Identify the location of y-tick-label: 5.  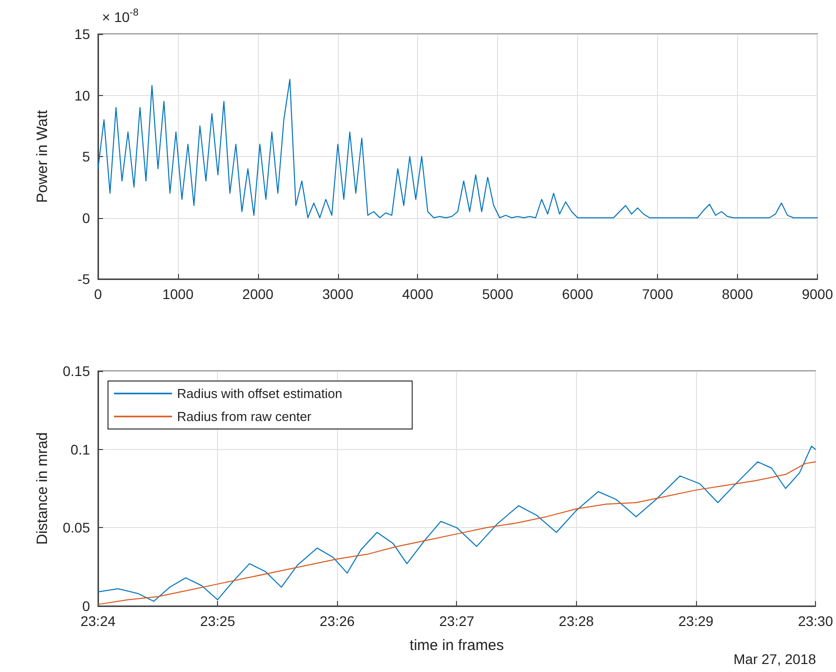
(86, 156).